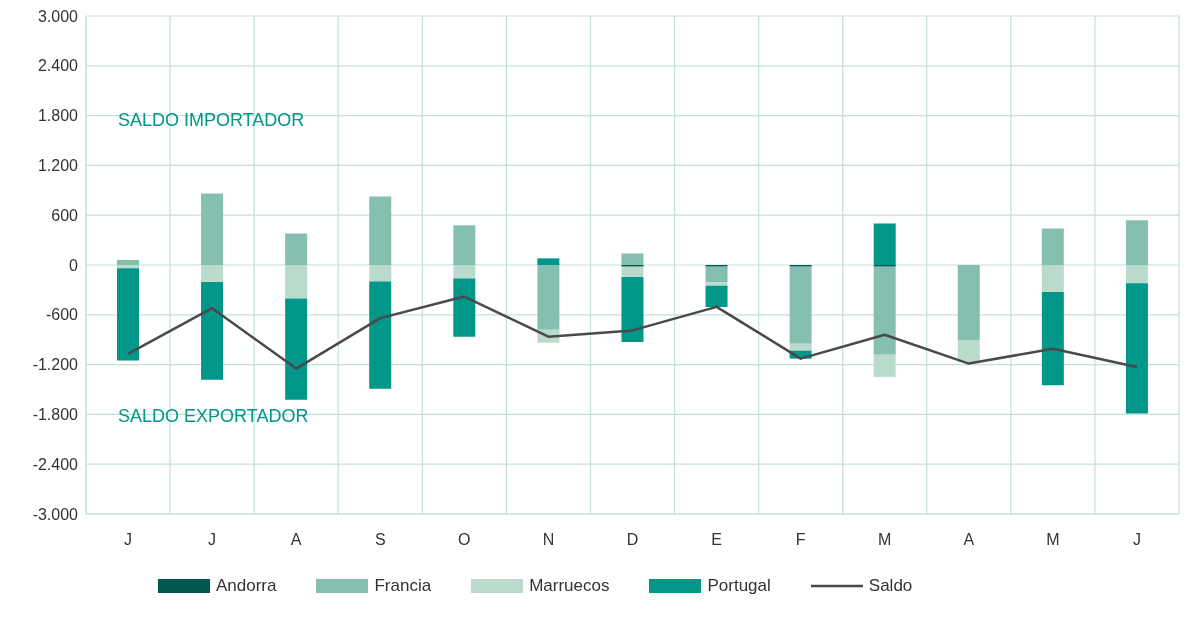  I want to click on legend-label: Portugal, so click(739, 586).